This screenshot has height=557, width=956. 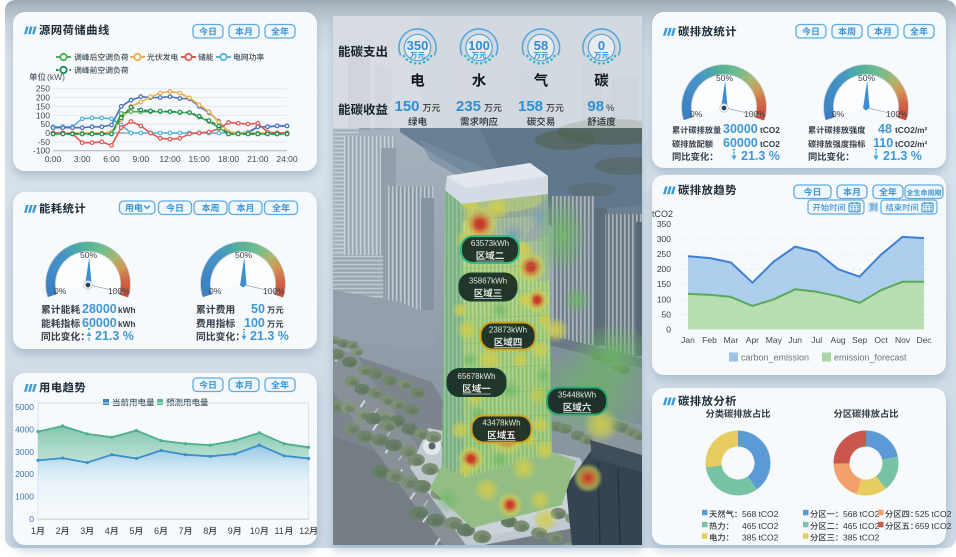 I want to click on svg-text: 30000, so click(x=740, y=129).